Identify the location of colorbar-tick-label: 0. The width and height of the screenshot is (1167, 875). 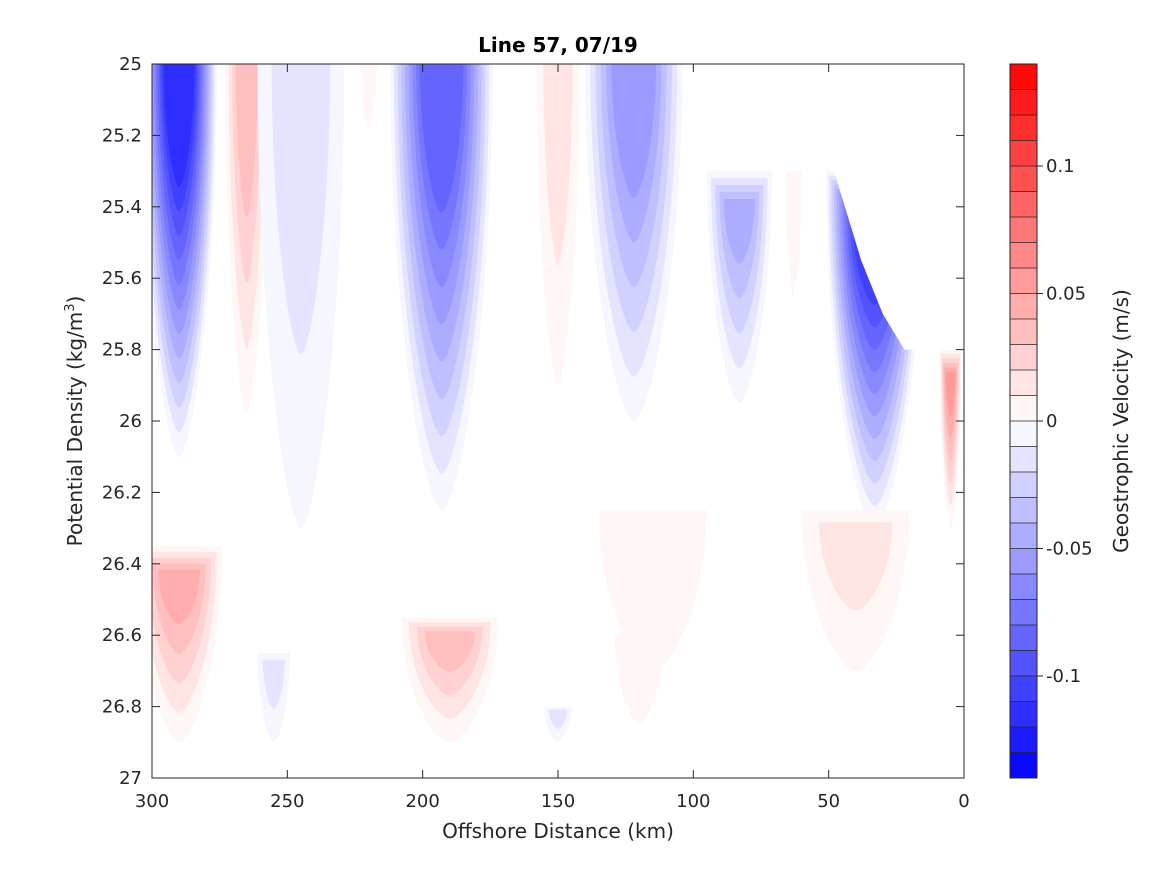
(1051, 421).